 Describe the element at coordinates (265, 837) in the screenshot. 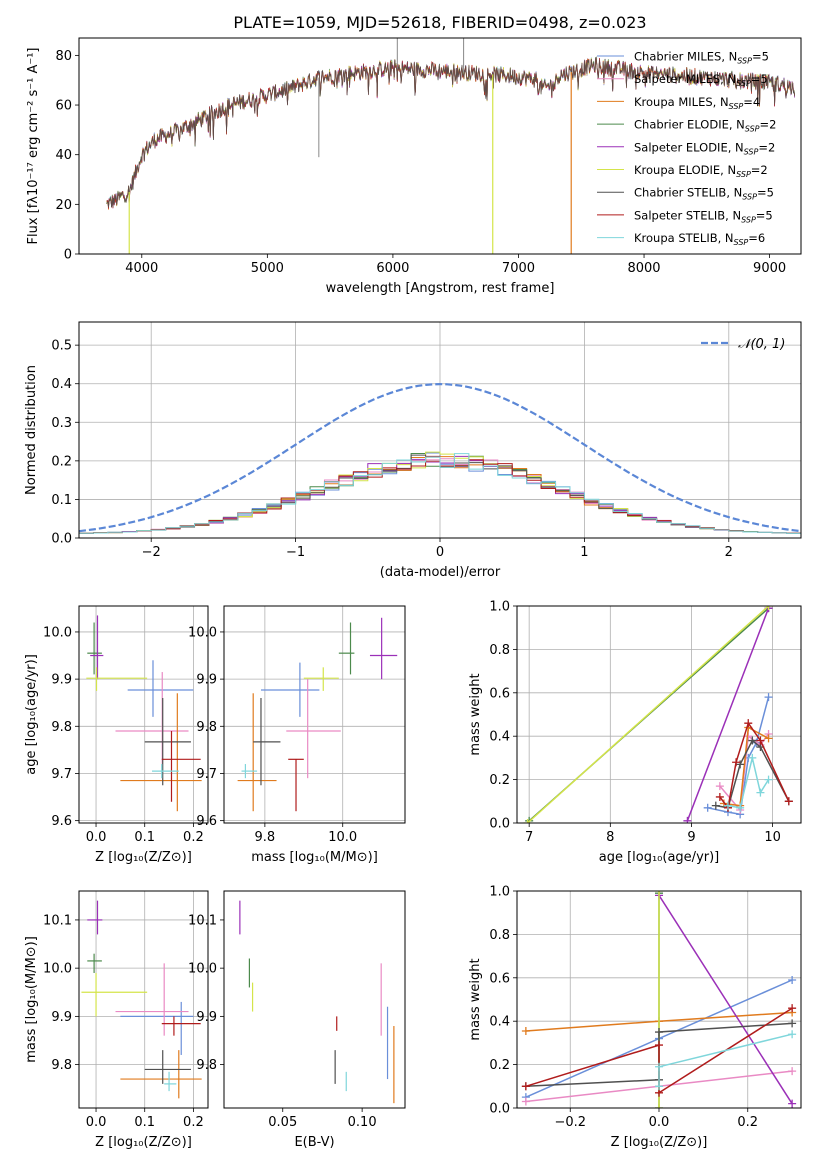

I see `x-tick-label: 9.8` at that location.